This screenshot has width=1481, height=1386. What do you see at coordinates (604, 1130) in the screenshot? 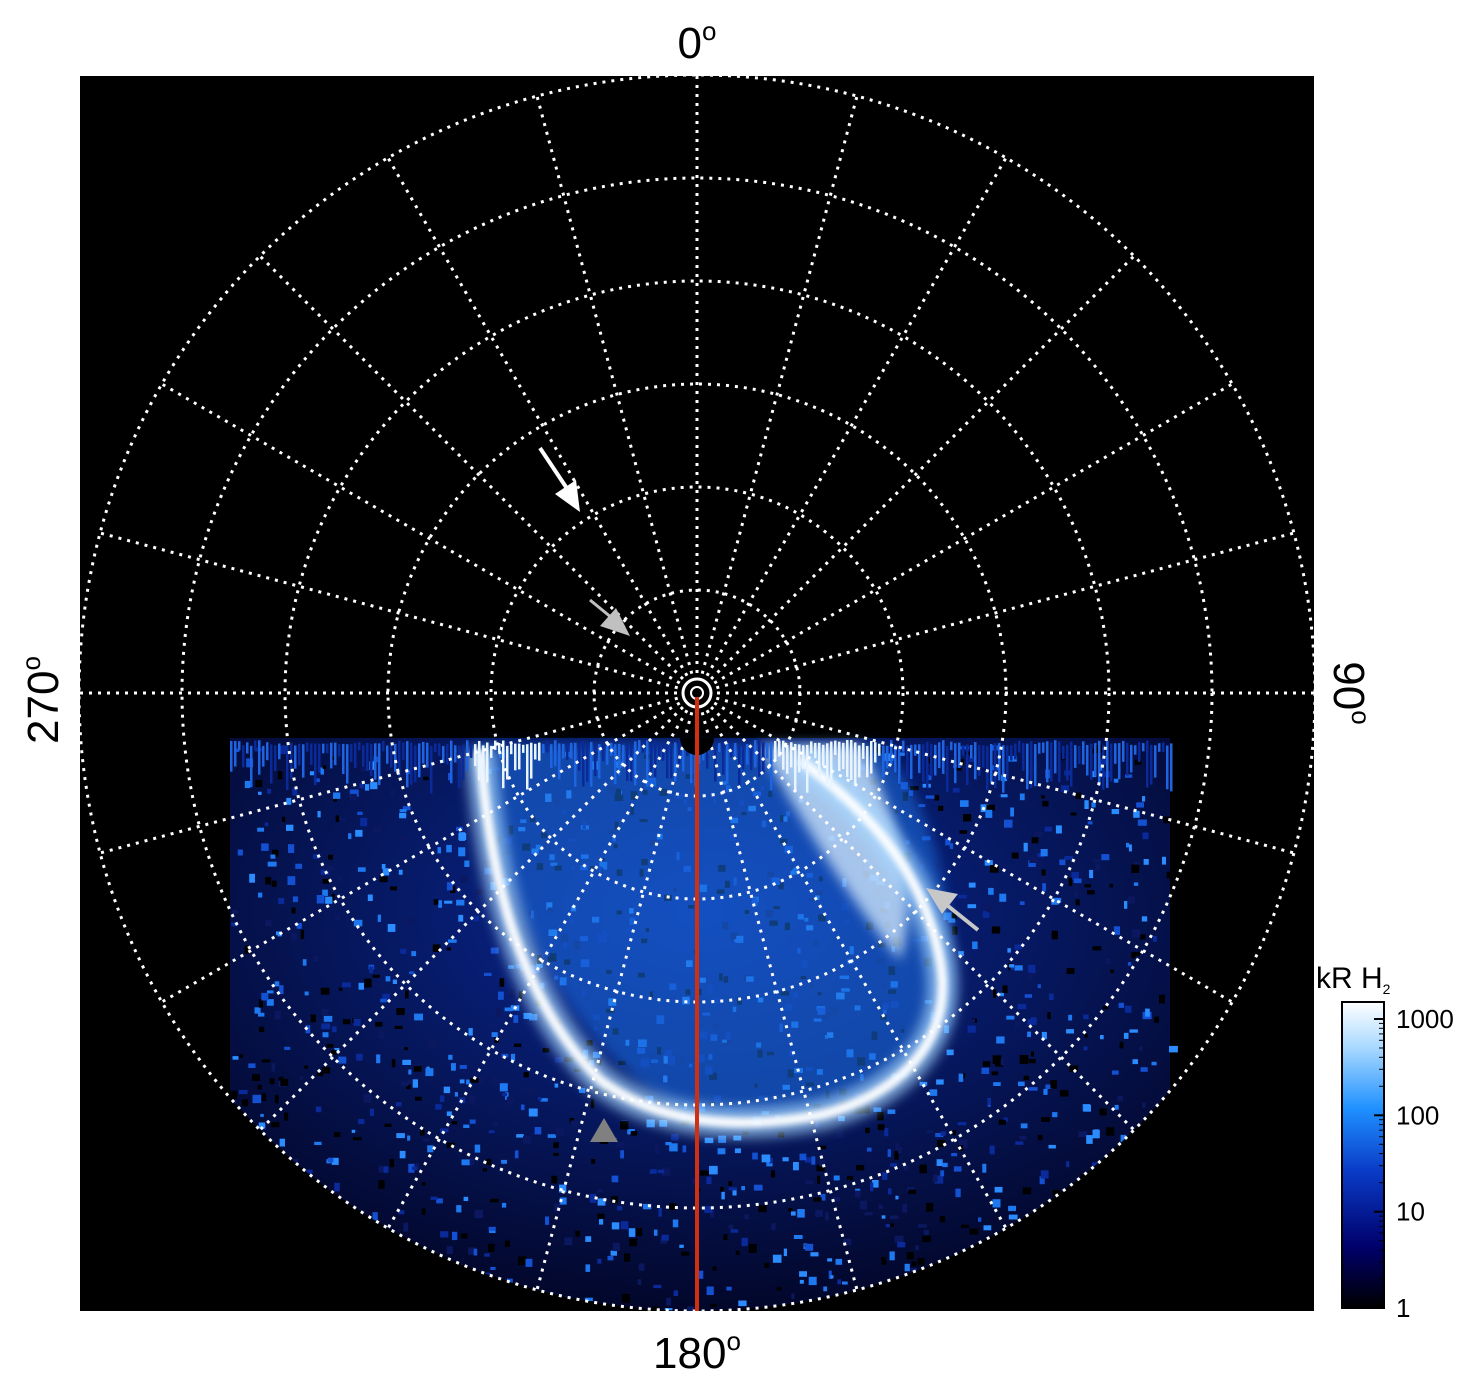
I see `arrowhead-gray-lower` at bounding box center [604, 1130].